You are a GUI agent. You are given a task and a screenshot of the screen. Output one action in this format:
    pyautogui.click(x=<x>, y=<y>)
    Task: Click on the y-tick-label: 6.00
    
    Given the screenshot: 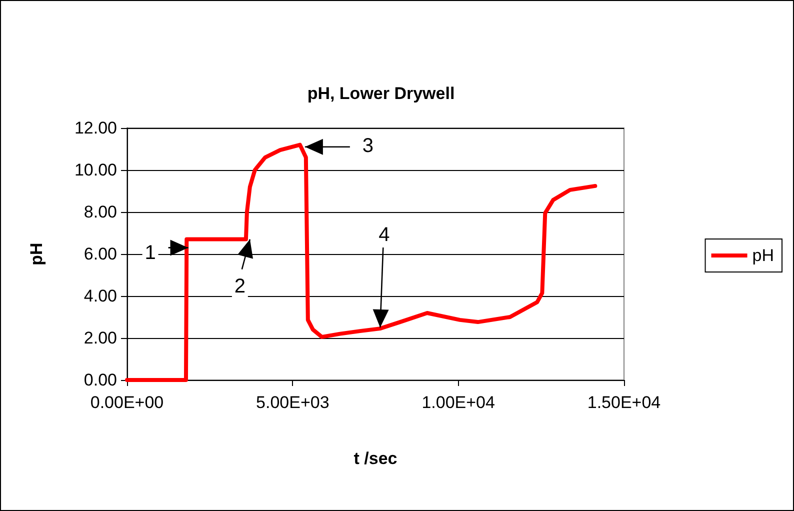 What is the action you would take?
    pyautogui.click(x=100, y=254)
    